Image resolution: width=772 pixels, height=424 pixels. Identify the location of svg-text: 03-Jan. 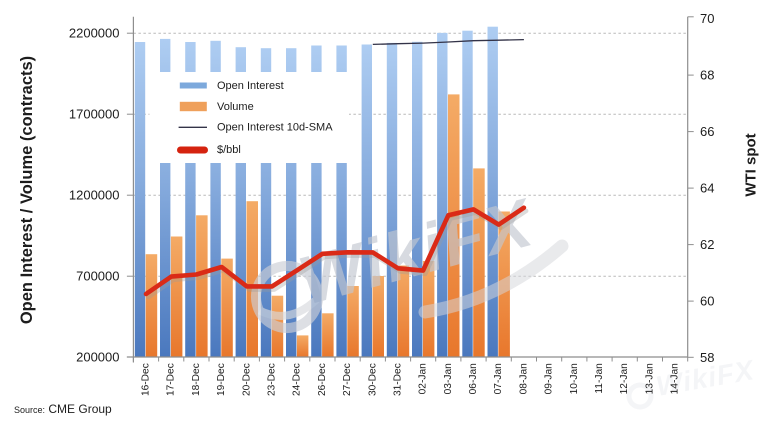
(448, 378).